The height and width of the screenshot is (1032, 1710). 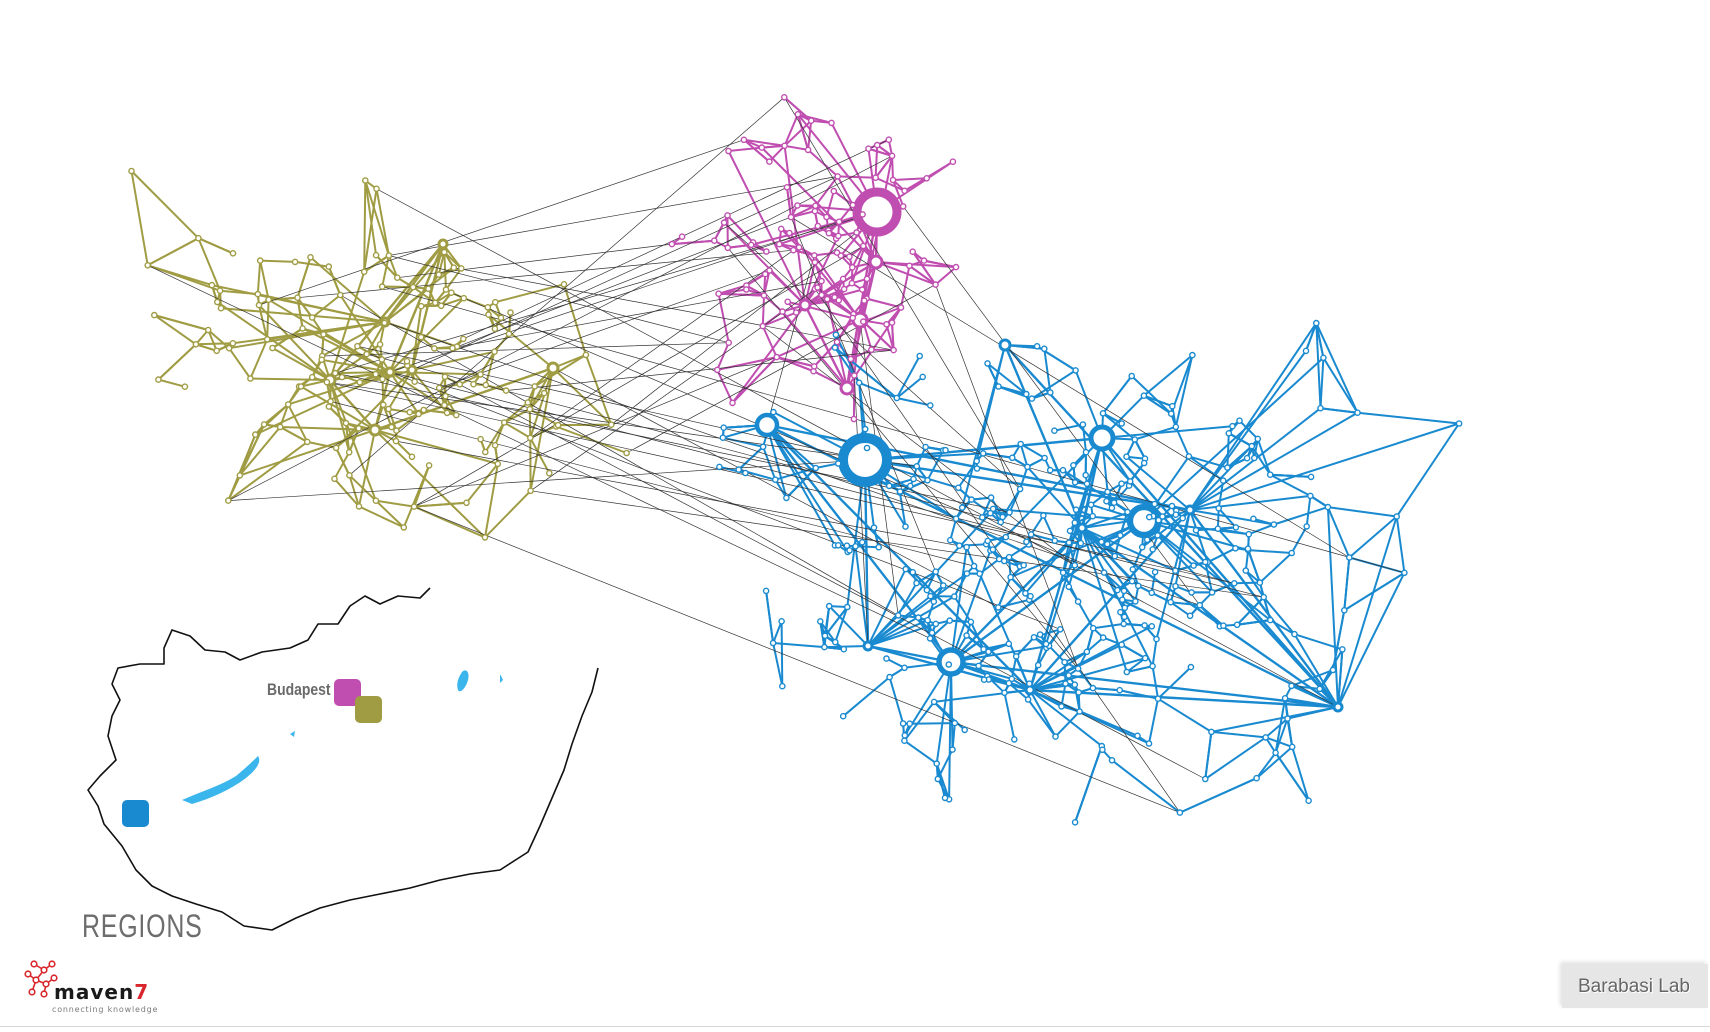 What do you see at coordinates (847, 388) in the screenshot?
I see `pink-hub-node` at bounding box center [847, 388].